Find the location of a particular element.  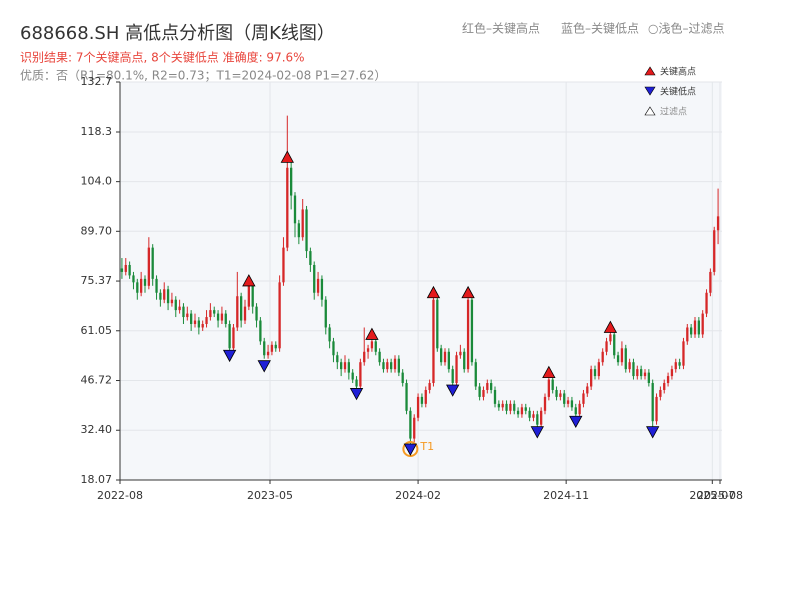

legend-label: 关键高点 is located at coordinates (678, 72).